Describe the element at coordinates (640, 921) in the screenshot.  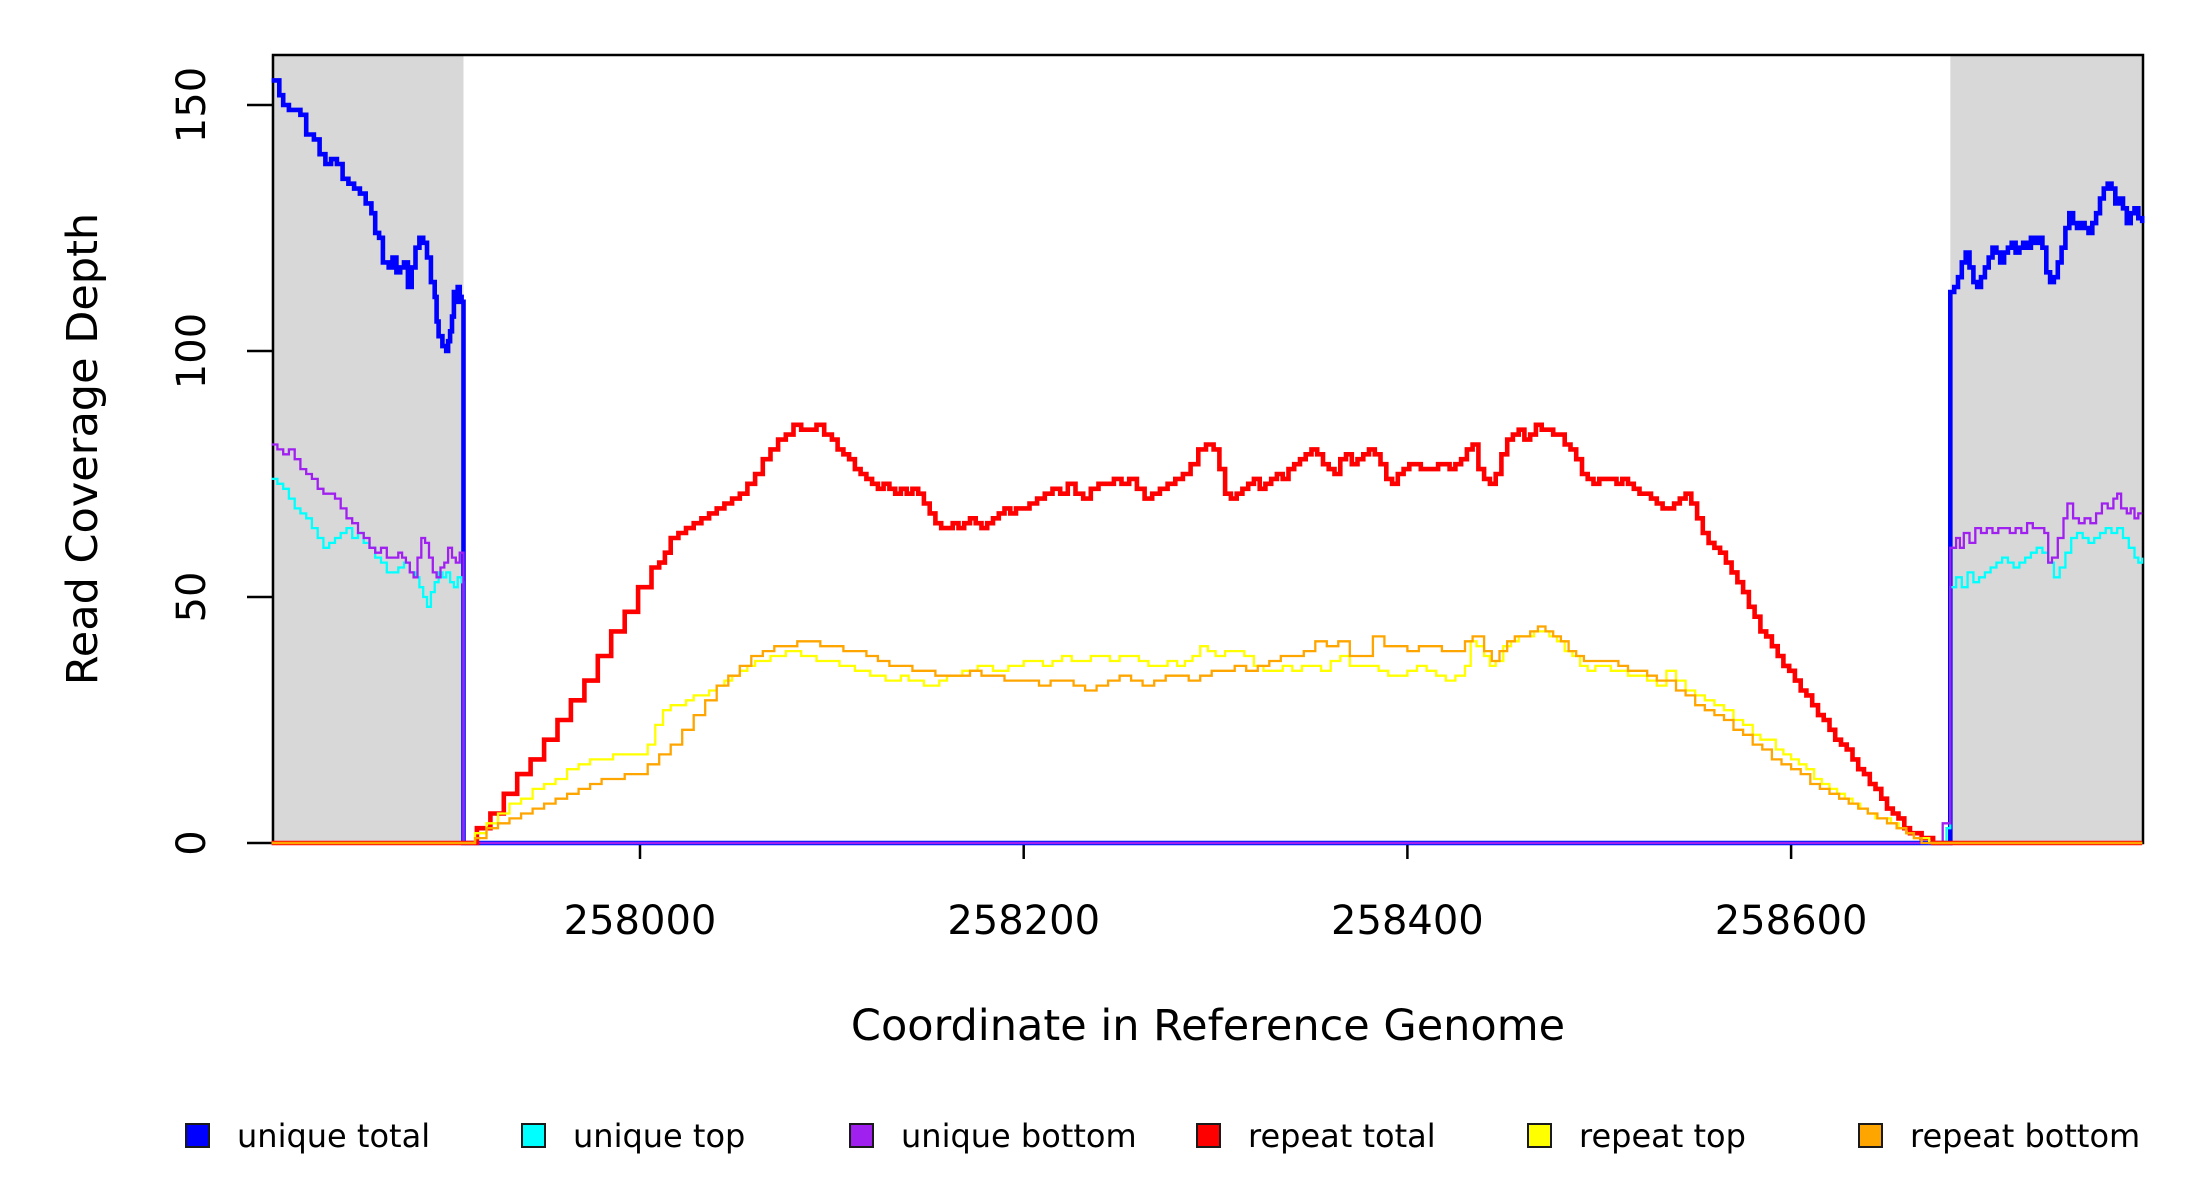
I see `x-tick-label: 258000` at that location.